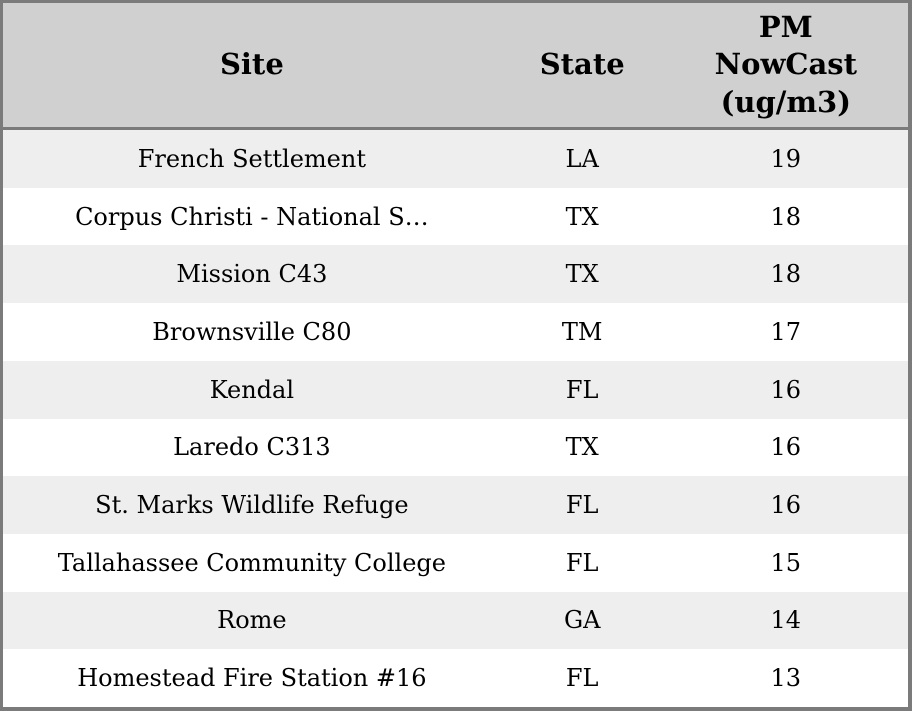 The image size is (912, 711). Describe the element at coordinates (252, 447) in the screenshot. I see `site-cell: Laredo C313` at that location.